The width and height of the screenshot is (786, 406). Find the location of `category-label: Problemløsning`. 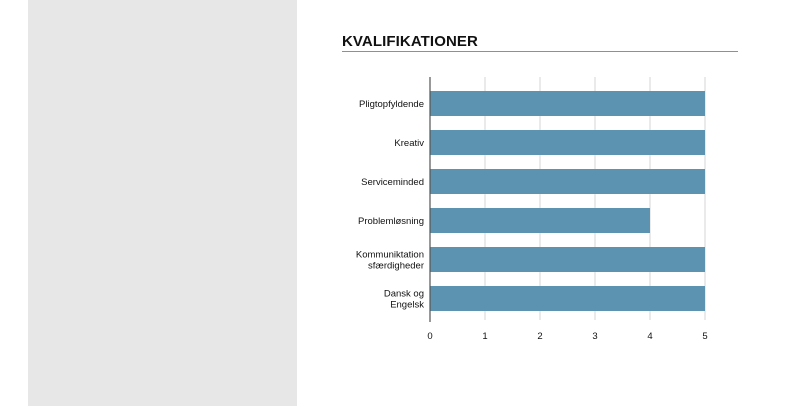

category-label: Problemløsning is located at coordinates (391, 221).